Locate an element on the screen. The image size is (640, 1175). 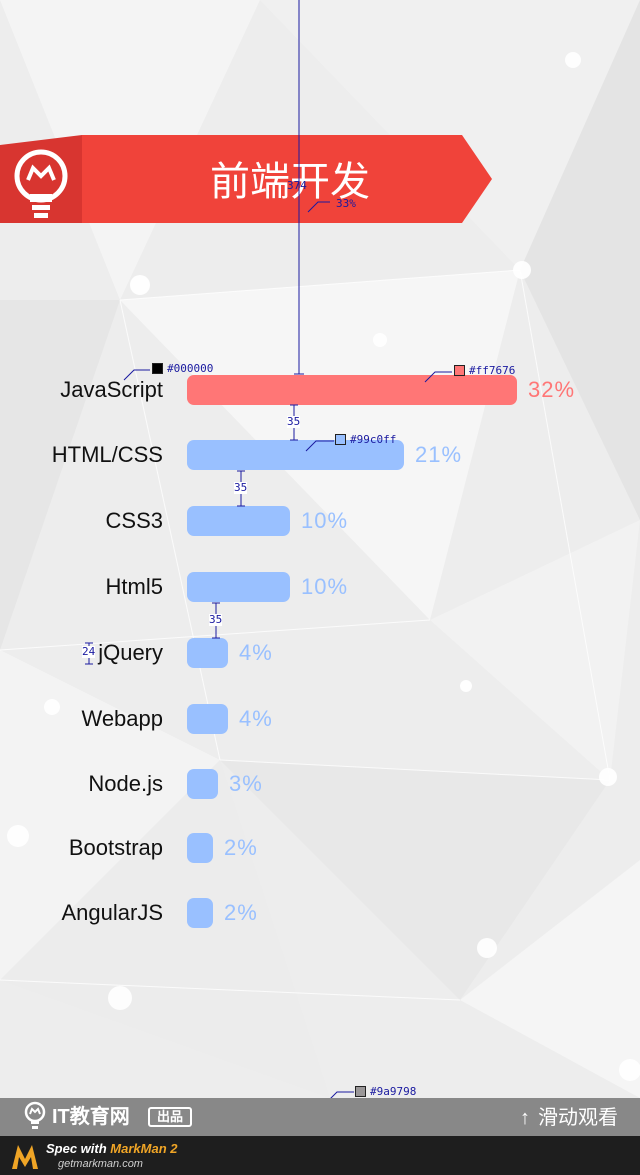
category-label: Webapp is located at coordinates (122, 718).